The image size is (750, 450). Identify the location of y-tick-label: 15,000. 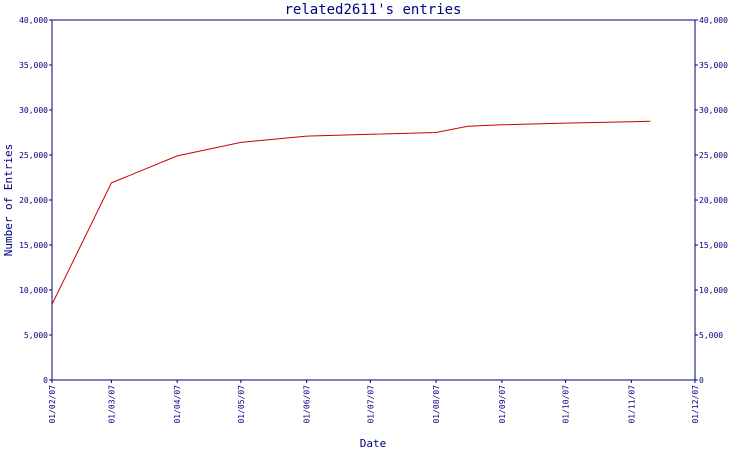
(33, 245).